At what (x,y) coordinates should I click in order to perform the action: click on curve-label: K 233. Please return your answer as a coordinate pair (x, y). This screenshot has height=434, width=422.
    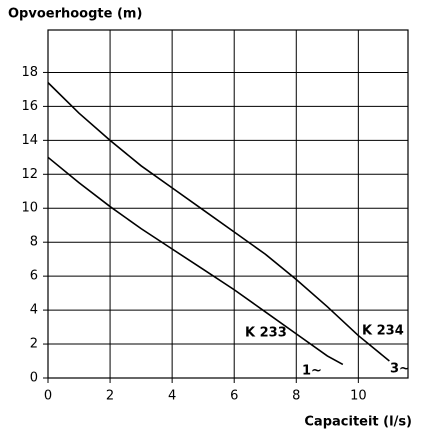
    Looking at the image, I should click on (266, 333).